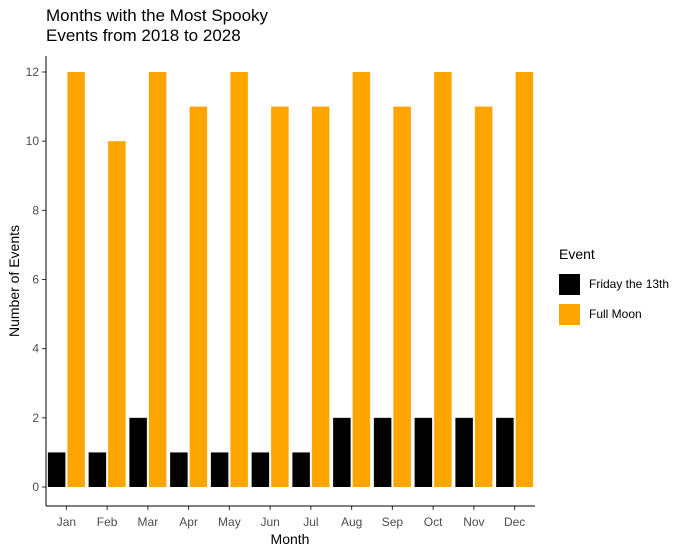 The width and height of the screenshot is (684, 554). What do you see at coordinates (524, 279) in the screenshot?
I see `bar-full-moon-dec` at bounding box center [524, 279].